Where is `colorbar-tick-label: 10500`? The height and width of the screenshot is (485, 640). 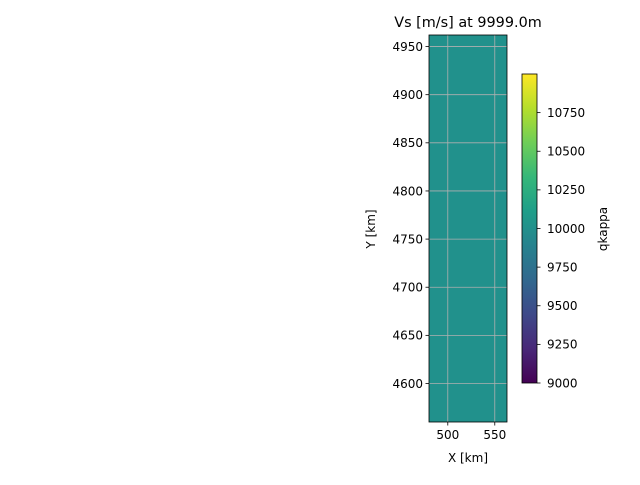 colorbar-tick-label: 10500 is located at coordinates (566, 152).